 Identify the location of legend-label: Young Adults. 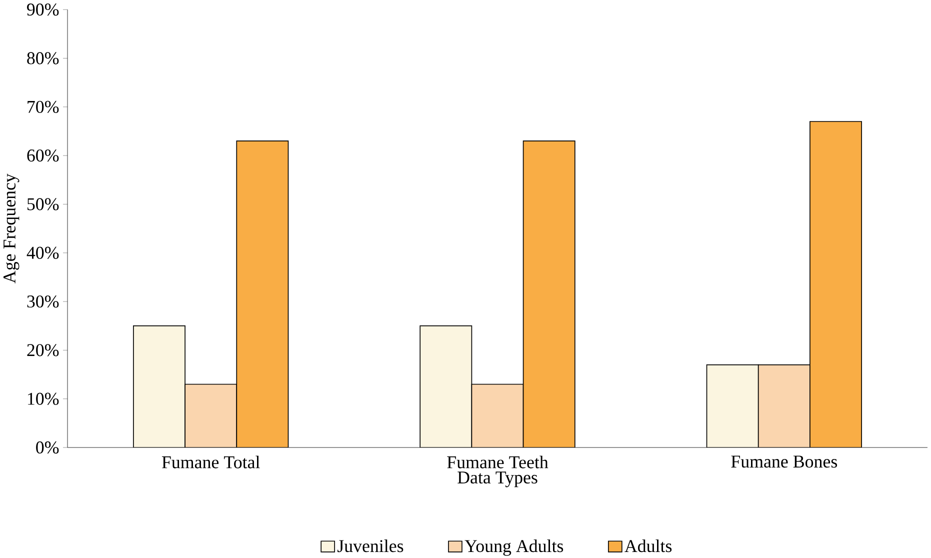
(514, 548).